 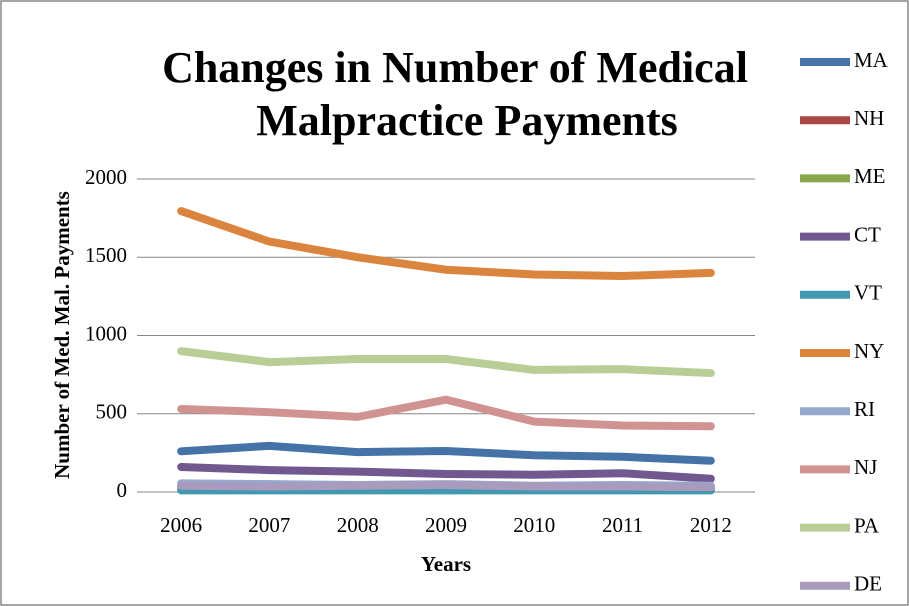 What do you see at coordinates (868, 293) in the screenshot?
I see `legend-label: VT` at bounding box center [868, 293].